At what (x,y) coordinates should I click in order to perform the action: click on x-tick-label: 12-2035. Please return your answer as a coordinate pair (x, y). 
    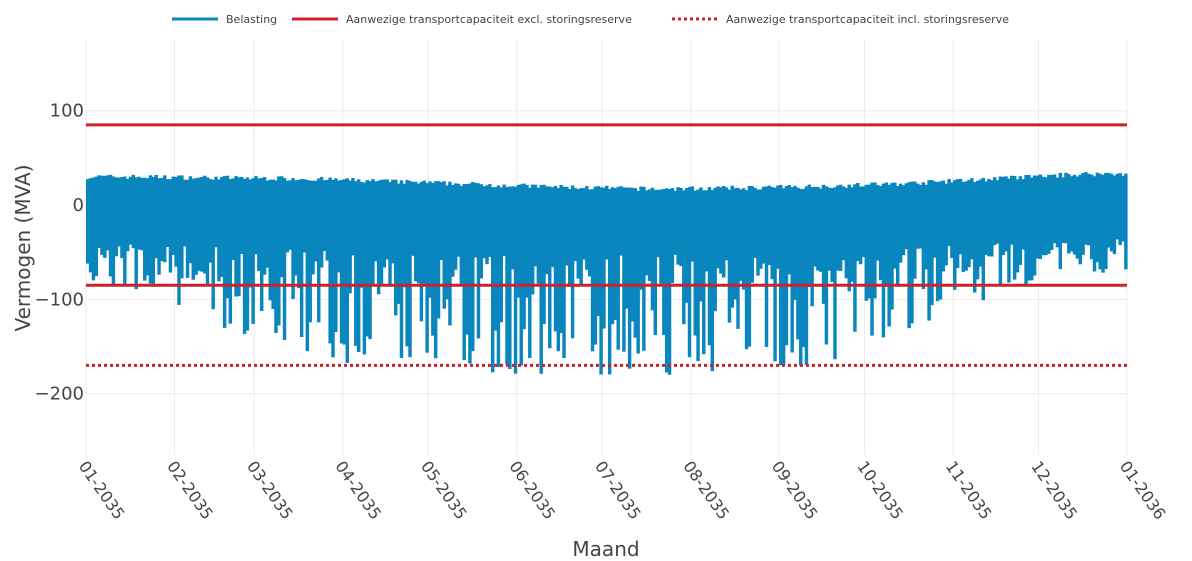
    Looking at the image, I should click on (1054, 490).